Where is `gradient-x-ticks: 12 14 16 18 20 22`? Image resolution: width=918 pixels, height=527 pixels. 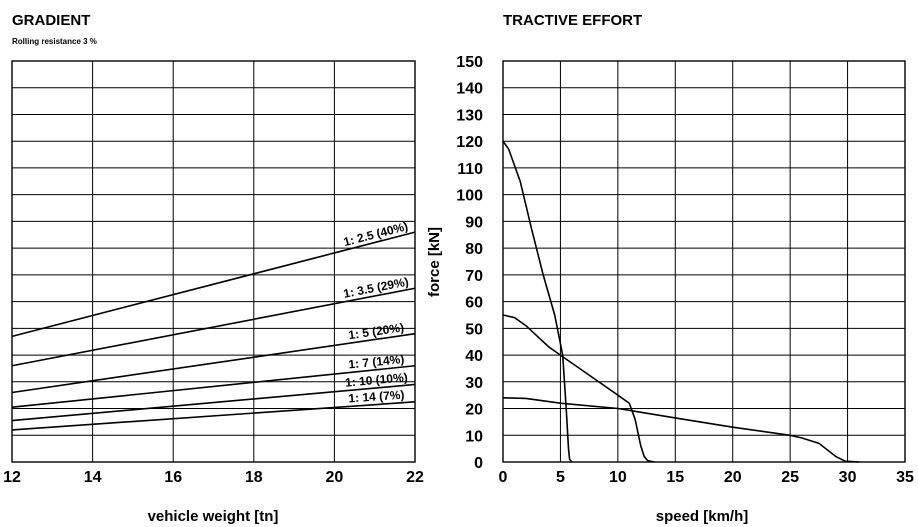
gradient-x-ticks: 12 14 16 18 20 22 is located at coordinates (213, 477).